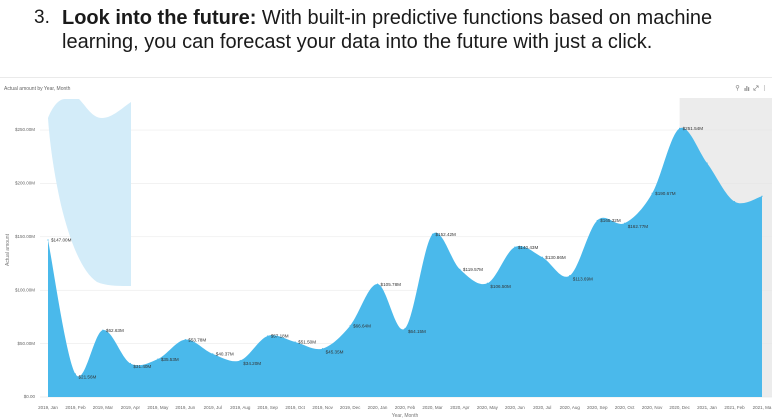  What do you see at coordinates (25, 129) in the screenshot?
I see `y-tick-label: $250.00M` at bounding box center [25, 129].